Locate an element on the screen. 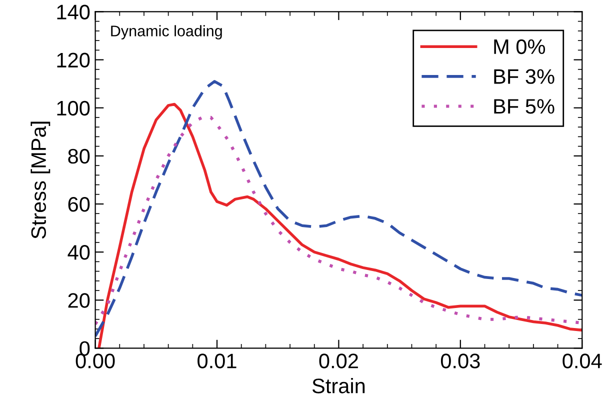 This screenshot has height=418, width=607. x-axis-title: Strain is located at coordinates (338, 386).